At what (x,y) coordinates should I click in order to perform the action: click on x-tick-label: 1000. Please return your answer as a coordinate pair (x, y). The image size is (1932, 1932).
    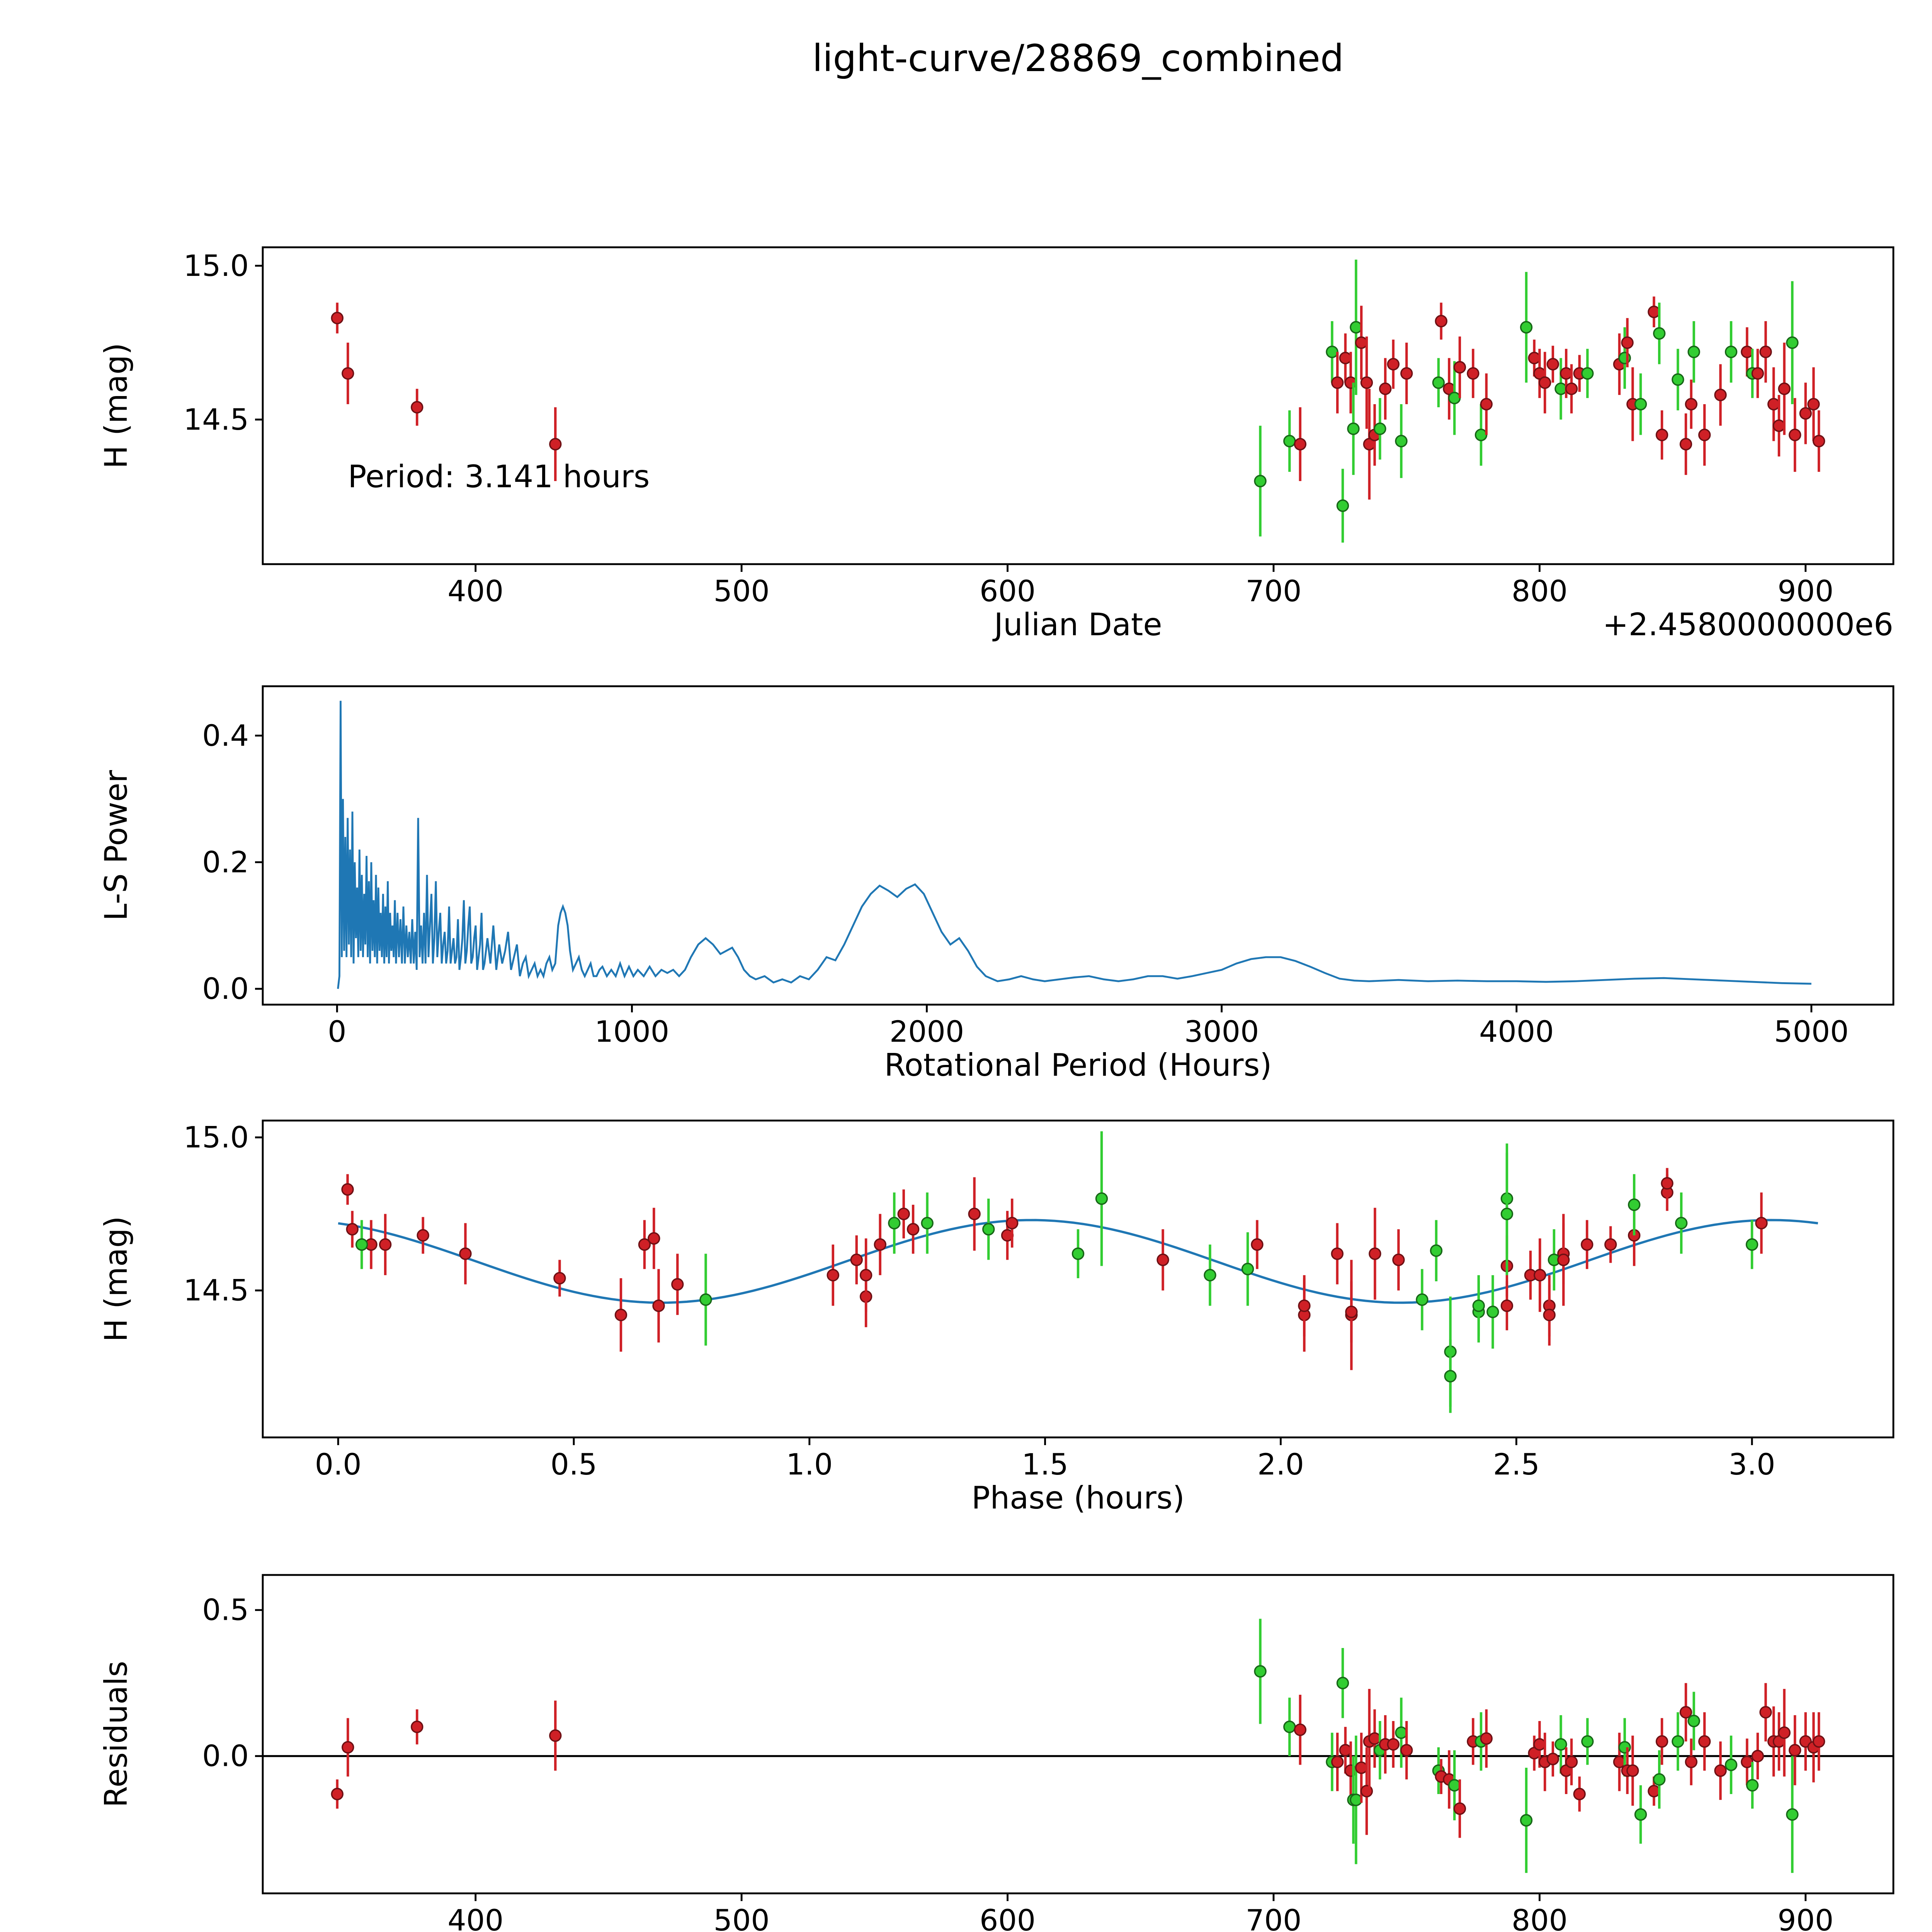
    Looking at the image, I should click on (632, 1031).